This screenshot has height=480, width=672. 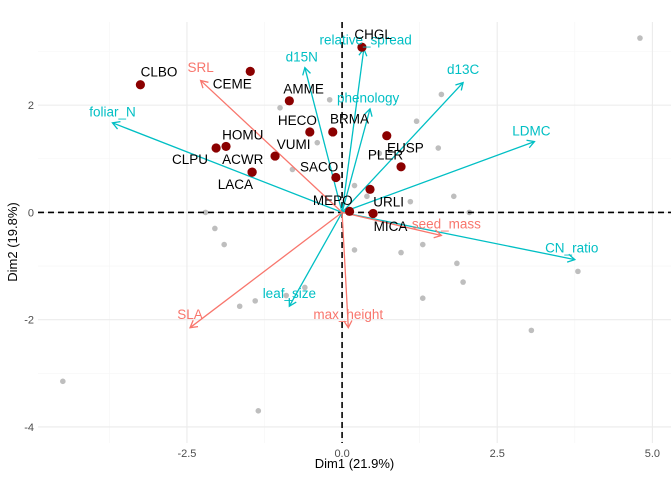 What do you see at coordinates (242, 159) in the screenshot?
I see `species-label-acwr: ACWR` at bounding box center [242, 159].